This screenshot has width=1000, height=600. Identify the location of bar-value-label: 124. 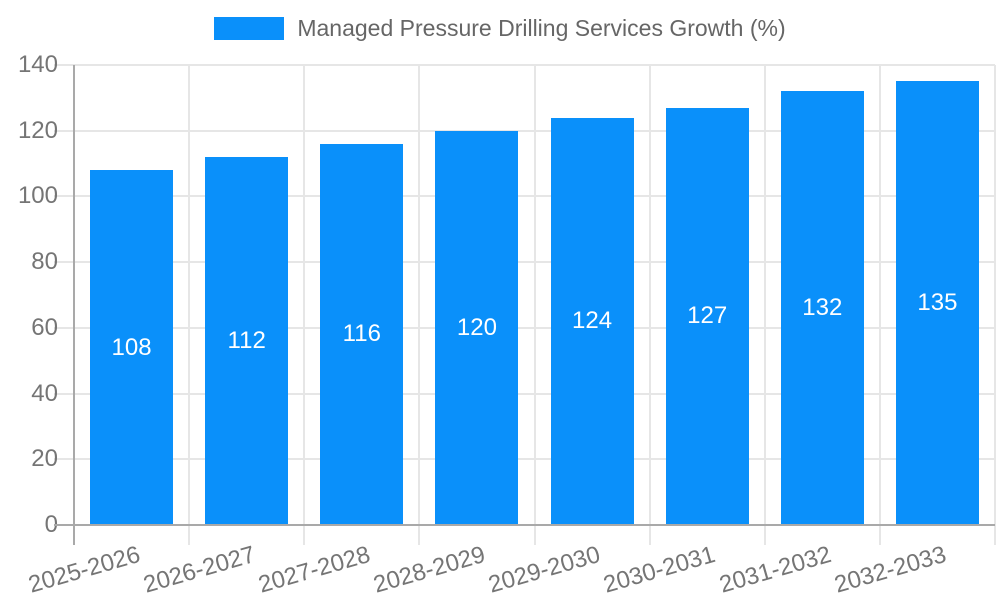
(592, 321).